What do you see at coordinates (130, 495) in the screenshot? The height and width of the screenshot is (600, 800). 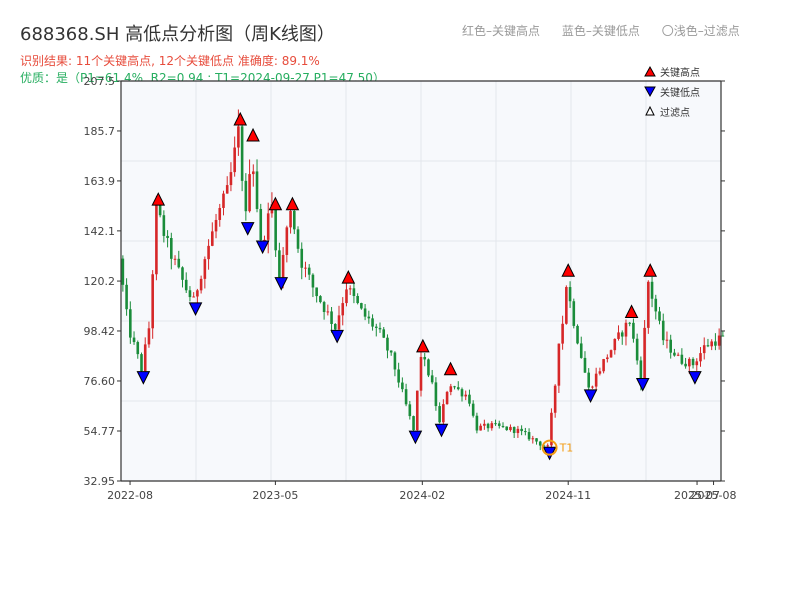 I see `x-tick-label: 2022-08` at bounding box center [130, 495].